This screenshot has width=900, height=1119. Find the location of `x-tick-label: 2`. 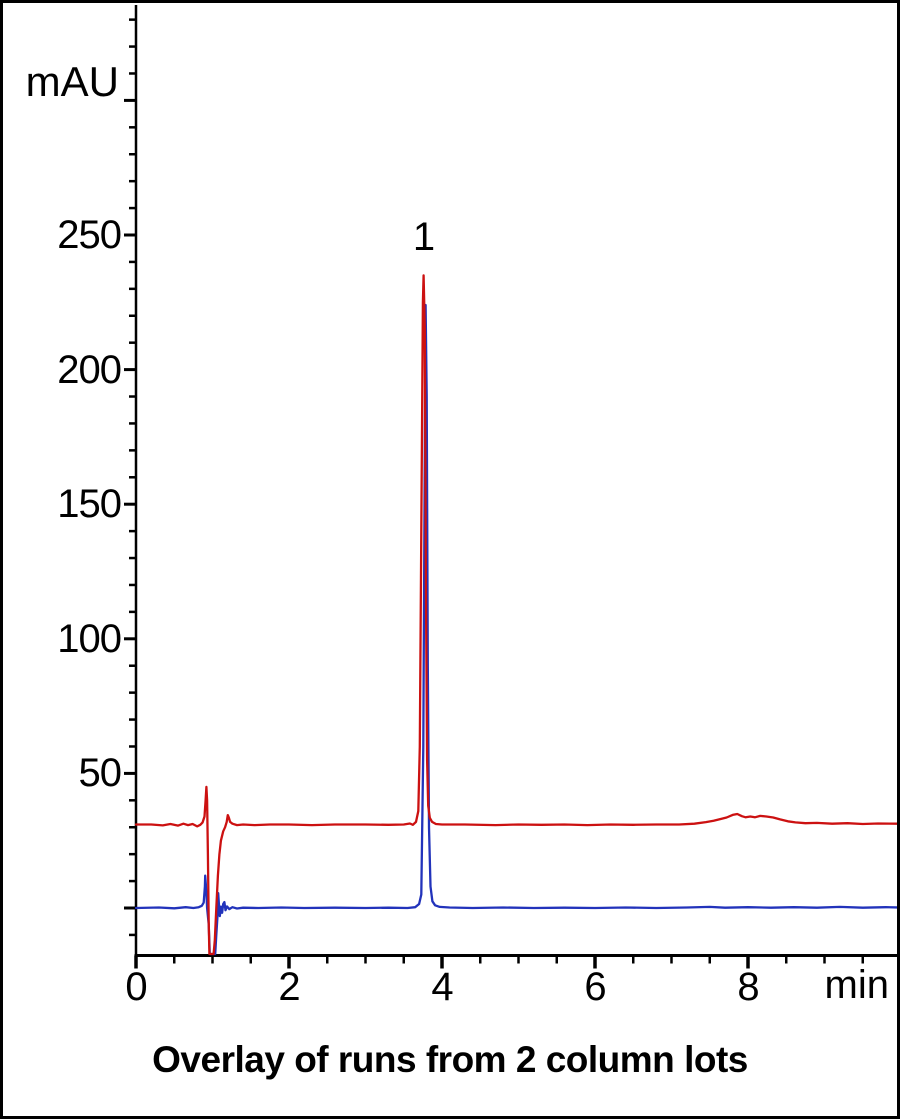

x-tick-label: 2 is located at coordinates (289, 987).